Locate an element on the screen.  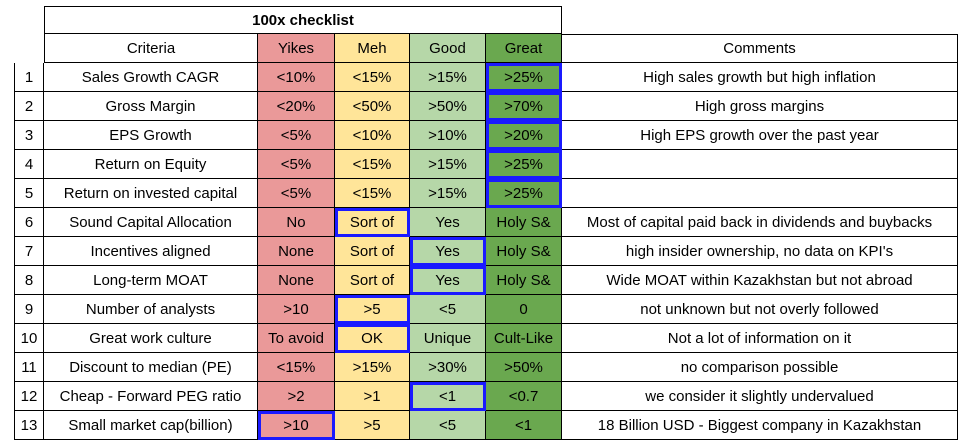
row-number: 5 is located at coordinates (29, 193).